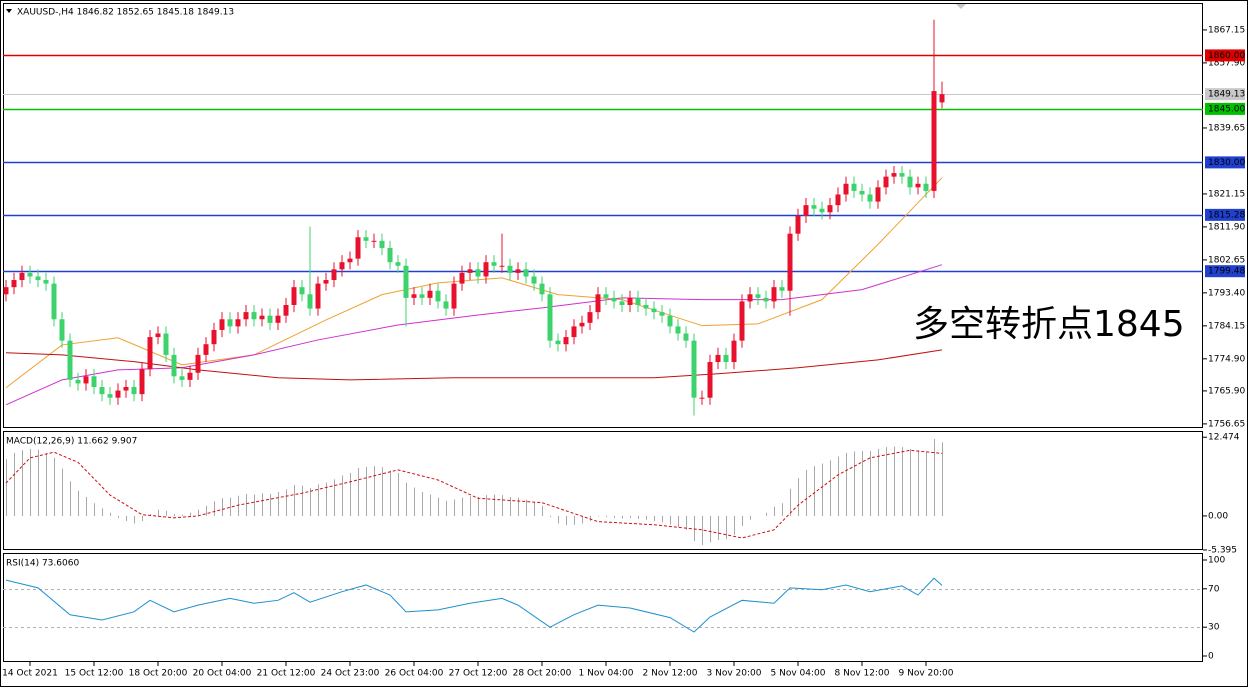 The height and width of the screenshot is (691, 1248). I want to click on x-tick-label: 5 Nov 04:00, so click(798, 674).